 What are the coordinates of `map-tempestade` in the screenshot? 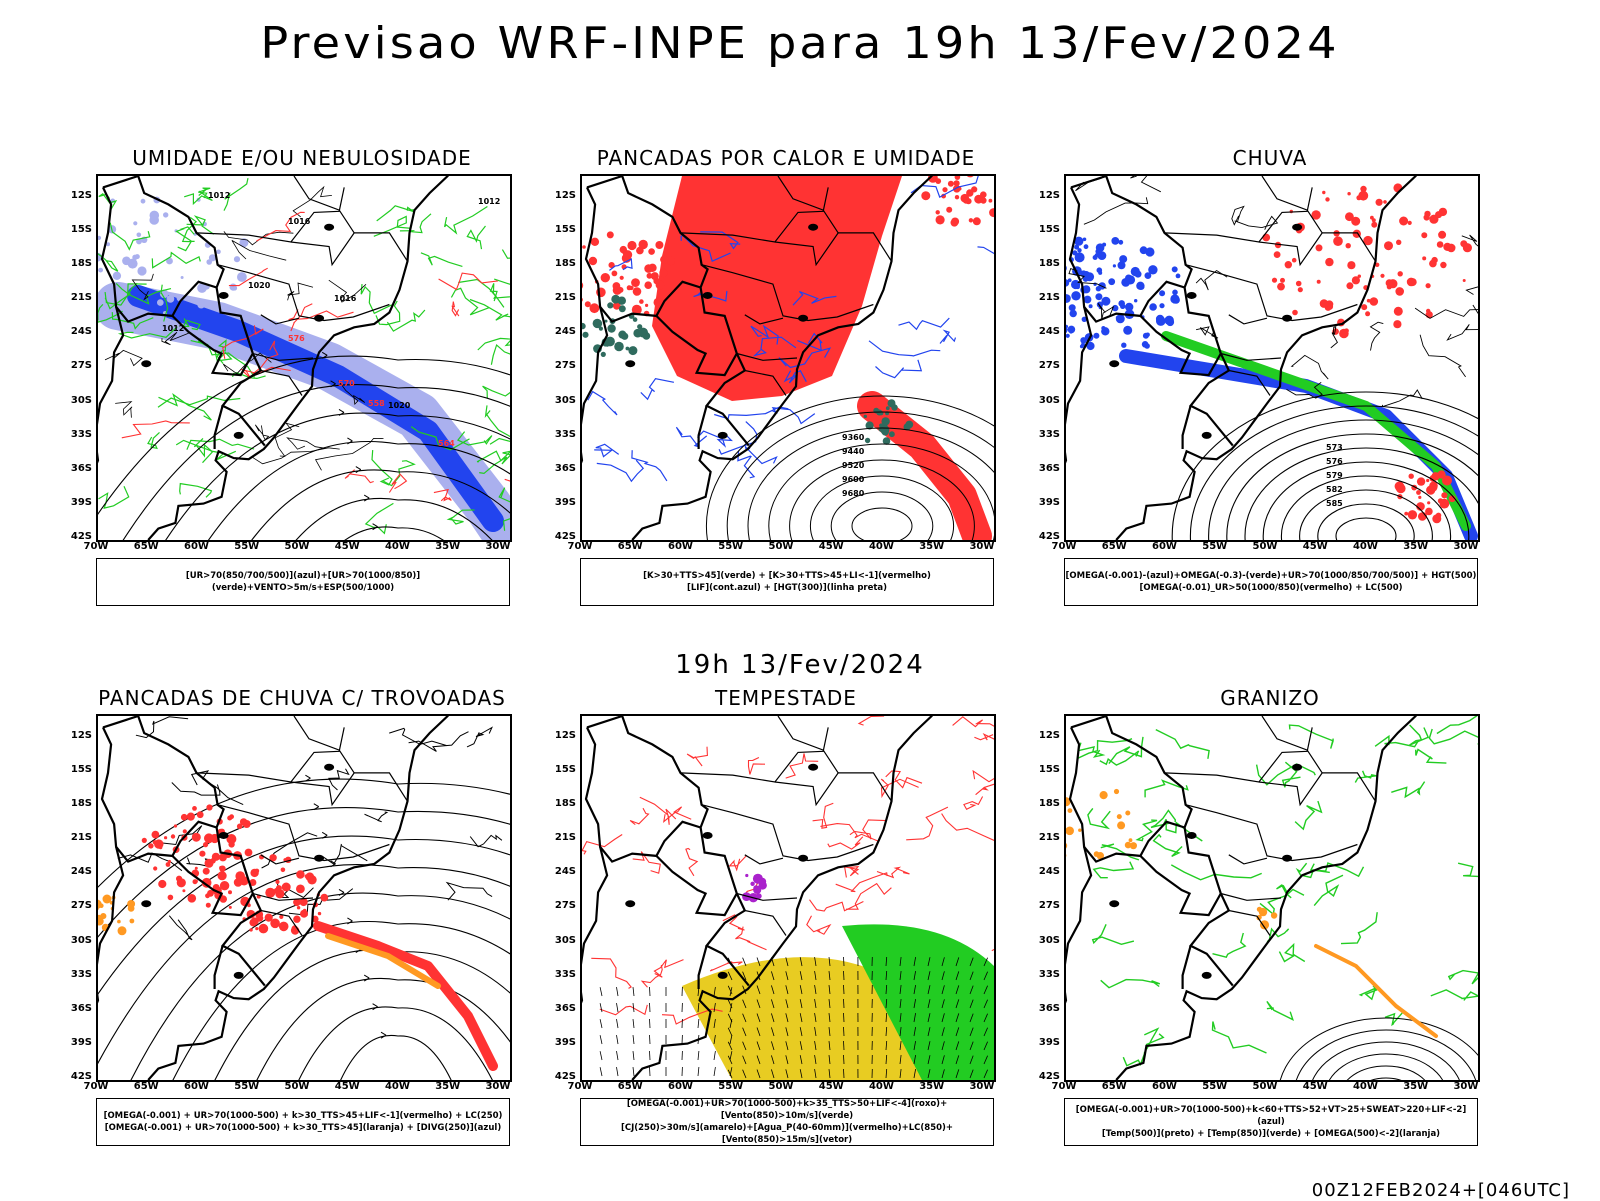 It's located at (788, 898).